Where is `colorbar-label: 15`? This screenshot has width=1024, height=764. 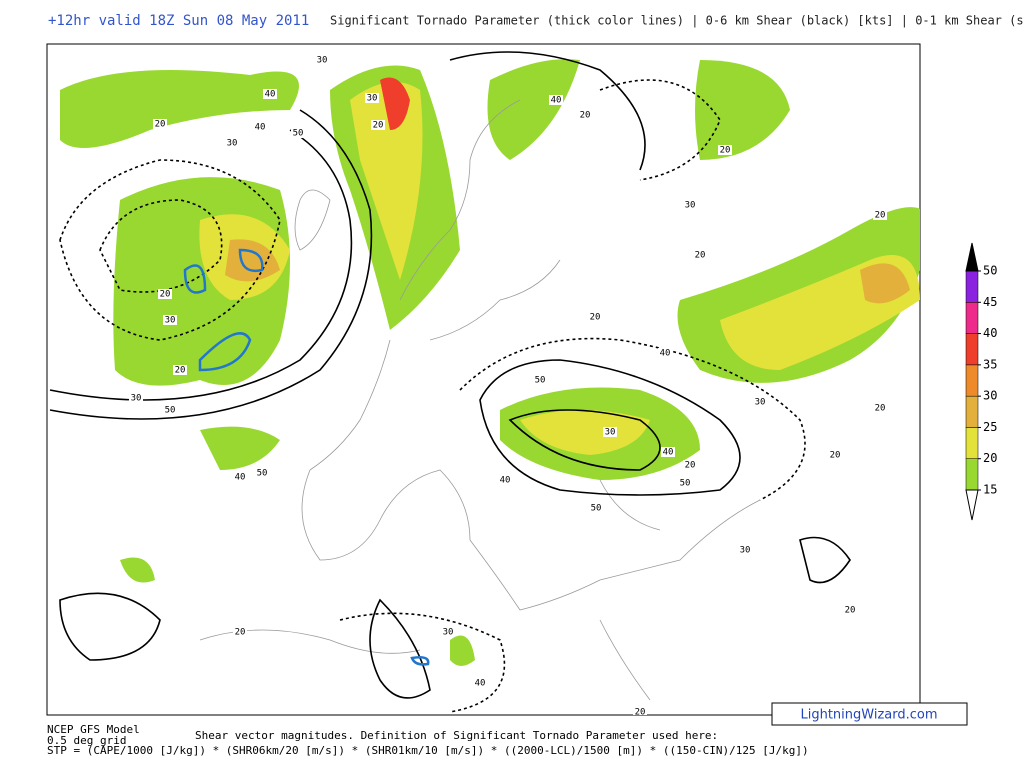
colorbar-label: 15 is located at coordinates (990, 490).